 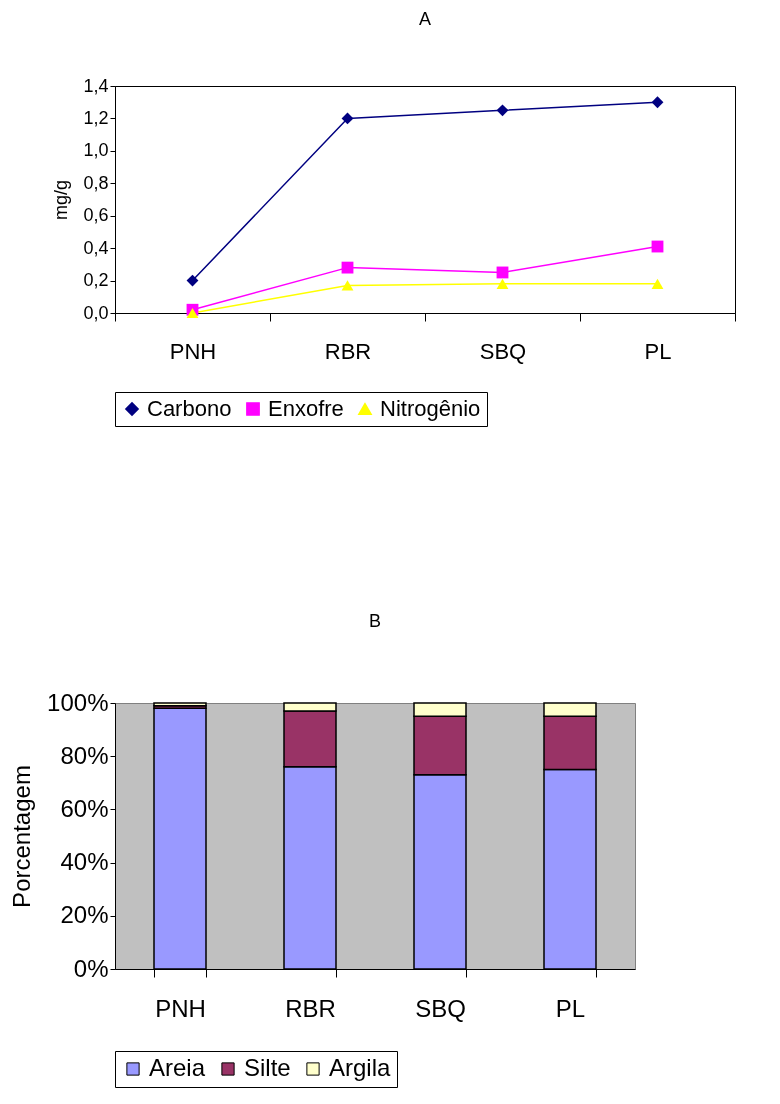 I want to click on legend-label: Argila, so click(x=360, y=1067).